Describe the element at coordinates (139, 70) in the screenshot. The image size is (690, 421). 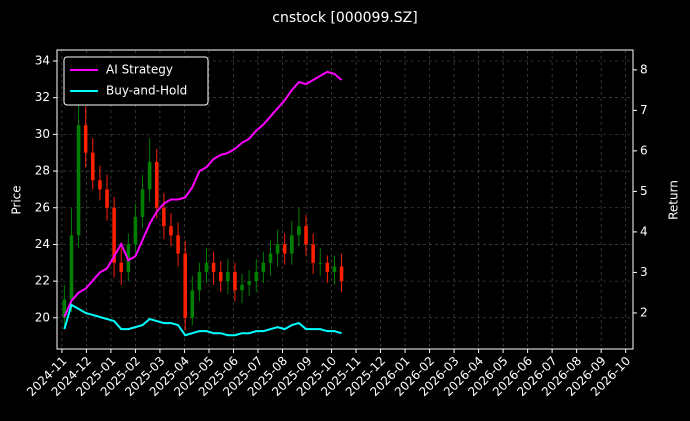
I see `legend-label: AI Strategy` at that location.